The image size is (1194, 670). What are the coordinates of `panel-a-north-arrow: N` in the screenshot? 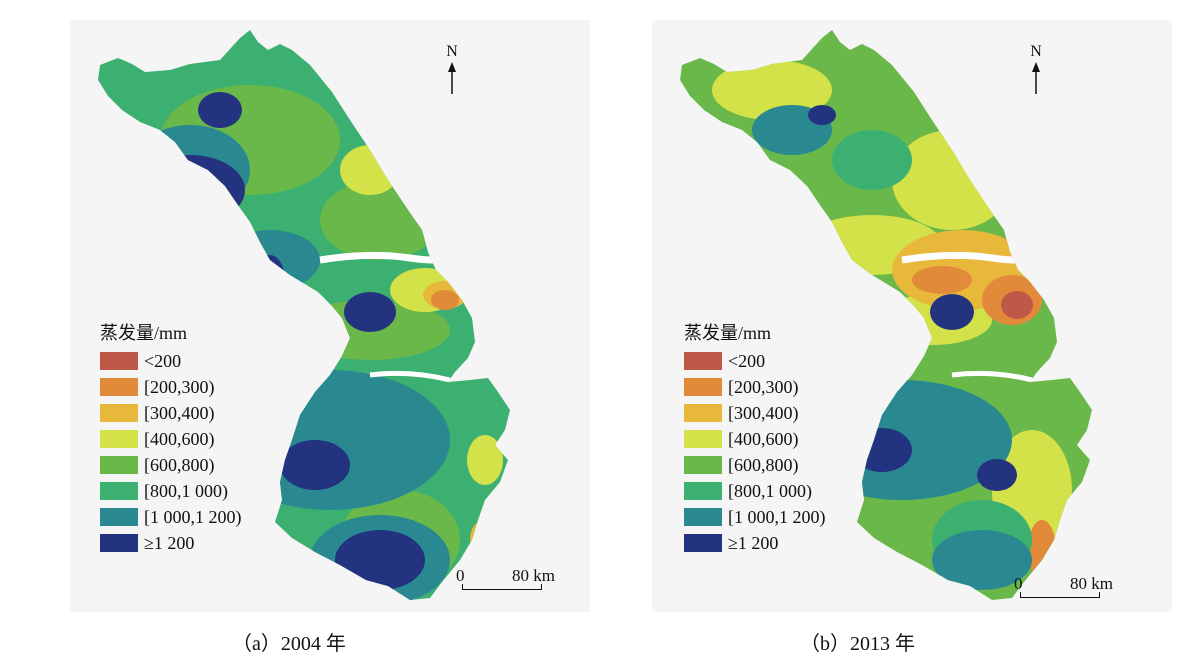 It's located at (452, 72).